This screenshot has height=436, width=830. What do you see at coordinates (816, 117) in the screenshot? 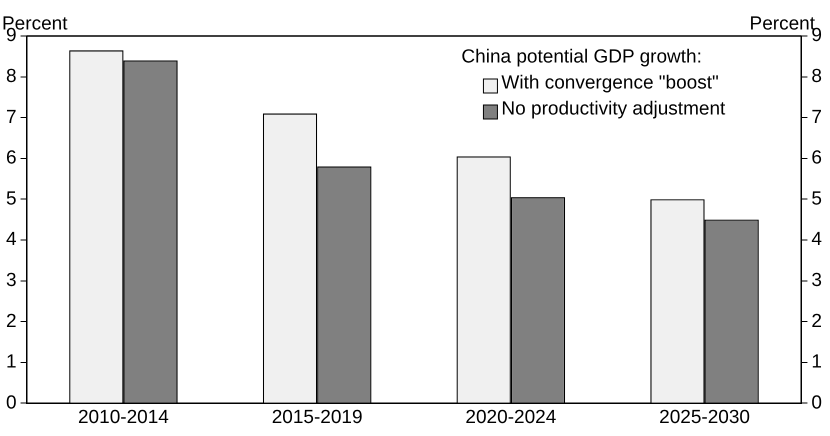
I see `y2-tick-label: 7` at bounding box center [816, 117].